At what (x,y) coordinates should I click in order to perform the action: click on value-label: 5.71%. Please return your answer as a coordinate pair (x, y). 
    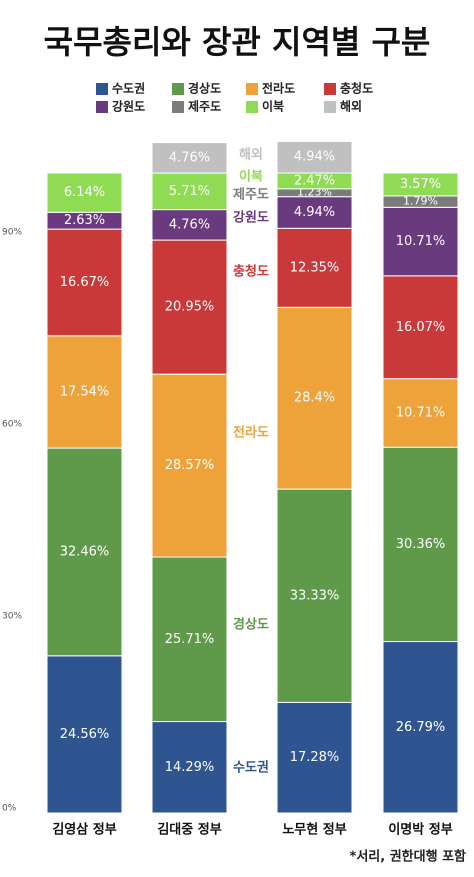
    Looking at the image, I should click on (189, 191).